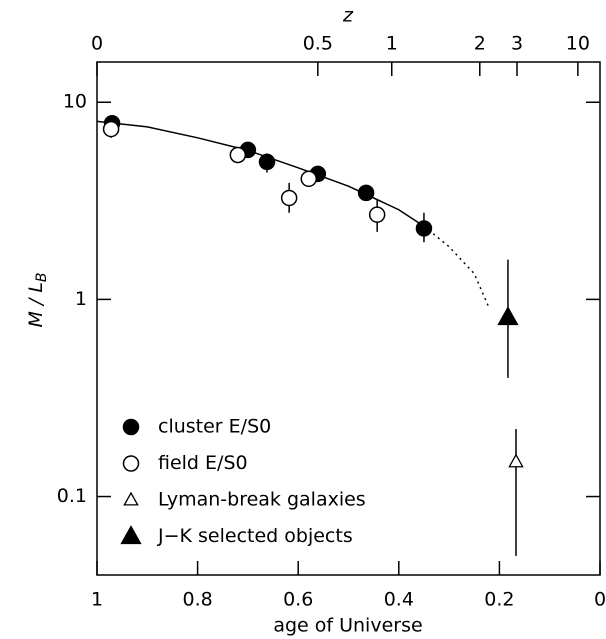  Describe the element at coordinates (399, 600) in the screenshot. I see `x-tick-label: 0.4` at that location.